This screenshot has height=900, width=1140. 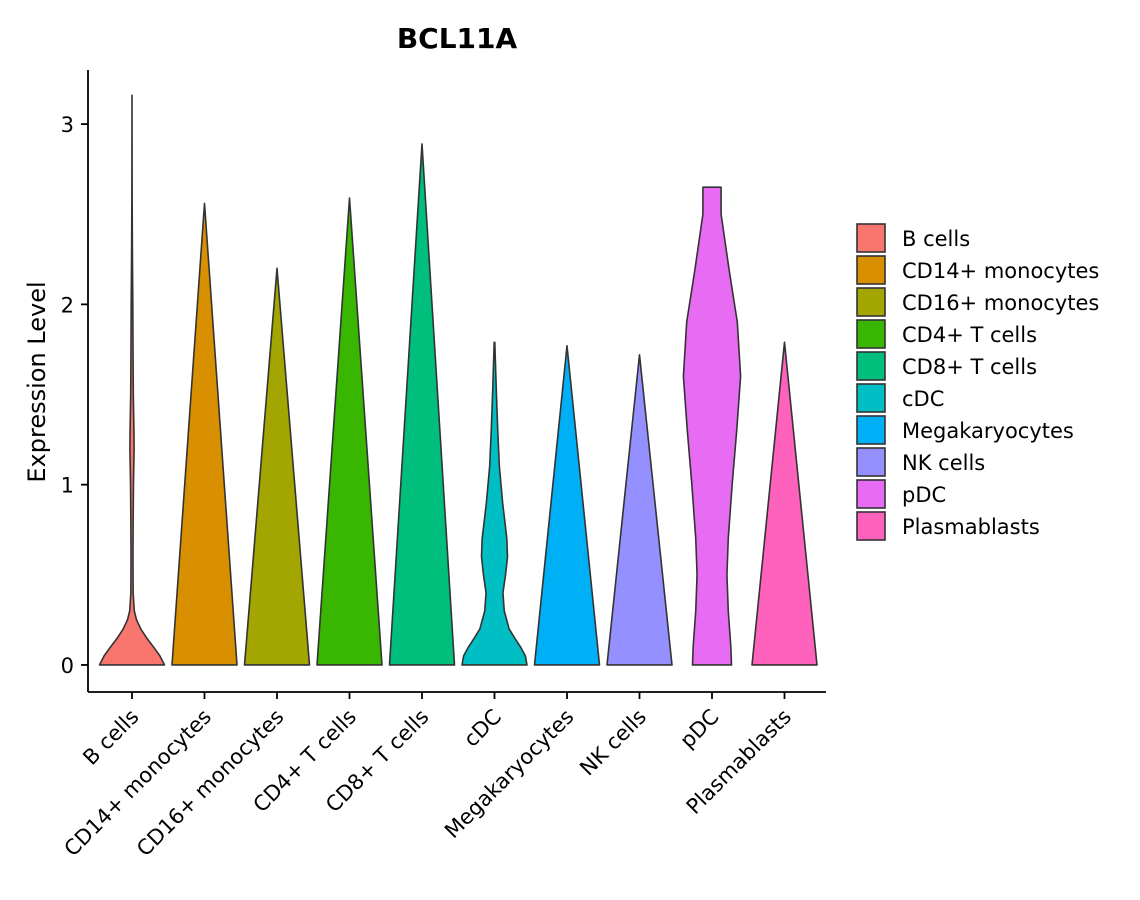 I want to click on legend-item-nk-cells: NK cells, so click(x=920, y=462).